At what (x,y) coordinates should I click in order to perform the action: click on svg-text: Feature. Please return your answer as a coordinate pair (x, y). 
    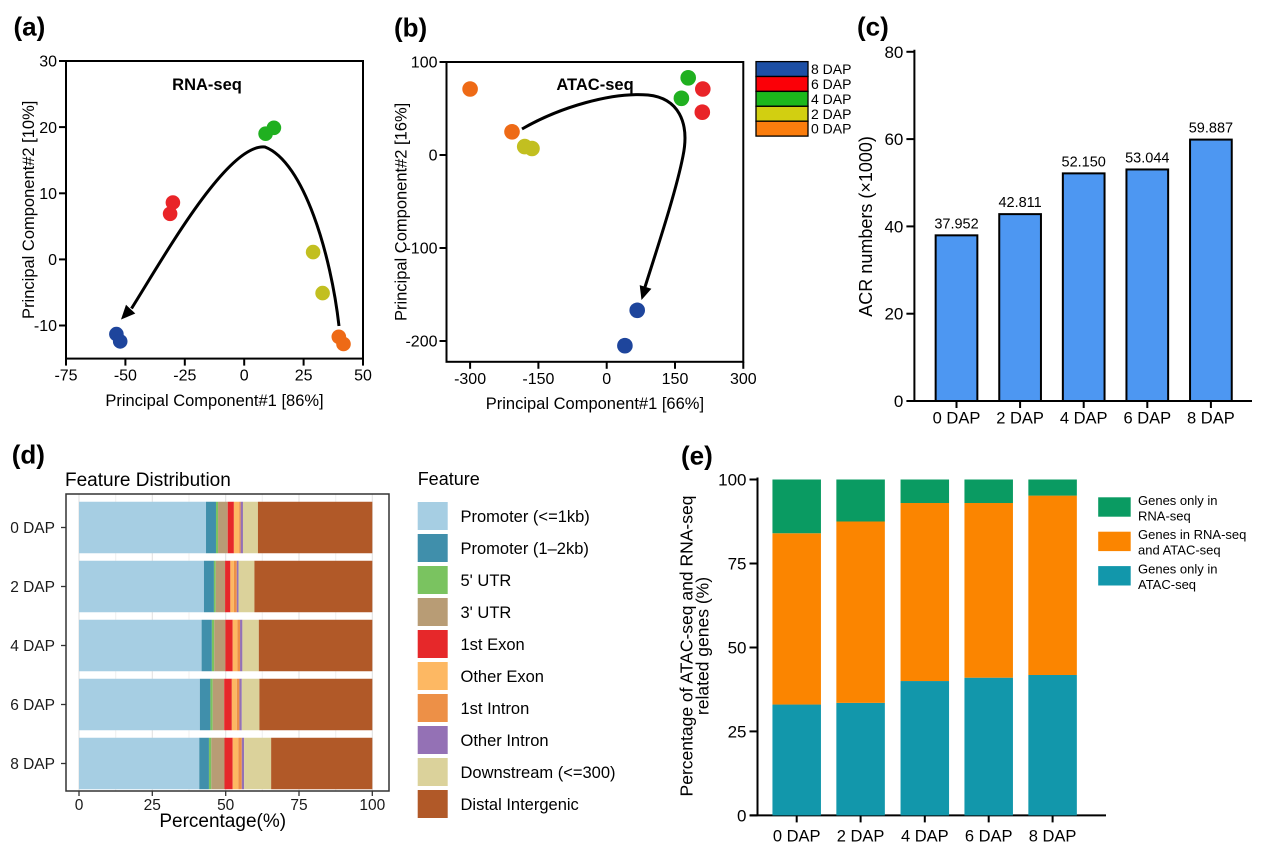
    Looking at the image, I should click on (449, 479).